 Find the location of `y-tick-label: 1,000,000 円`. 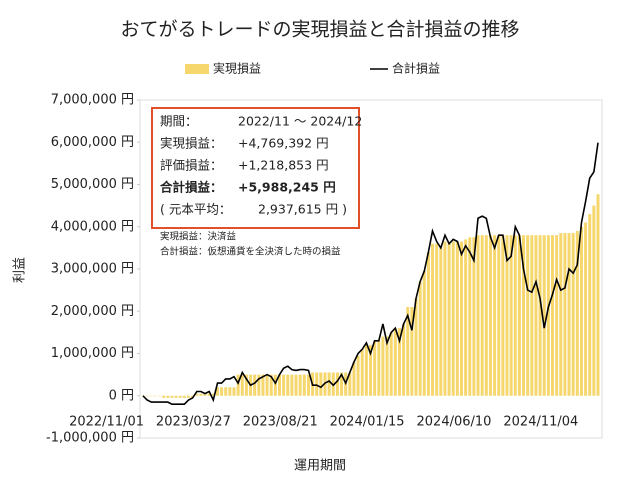

y-tick-label: 1,000,000 円 is located at coordinates (92, 353).